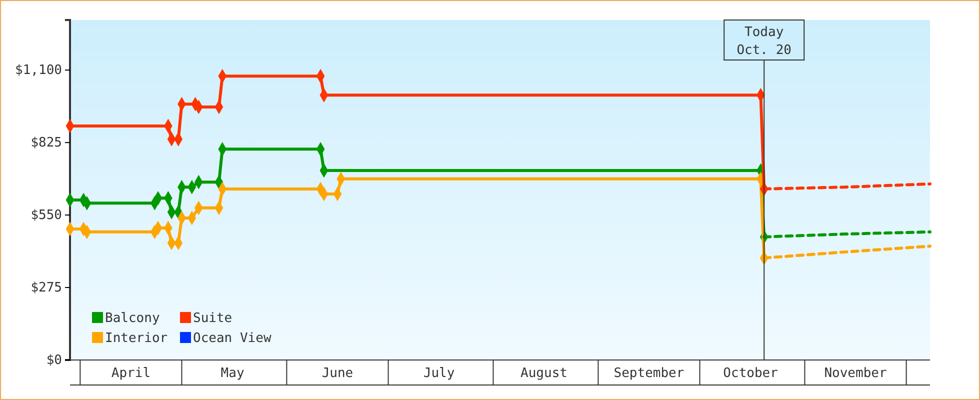  Describe the element at coordinates (46, 288) in the screenshot. I see `y-tick-label: $275` at that location.